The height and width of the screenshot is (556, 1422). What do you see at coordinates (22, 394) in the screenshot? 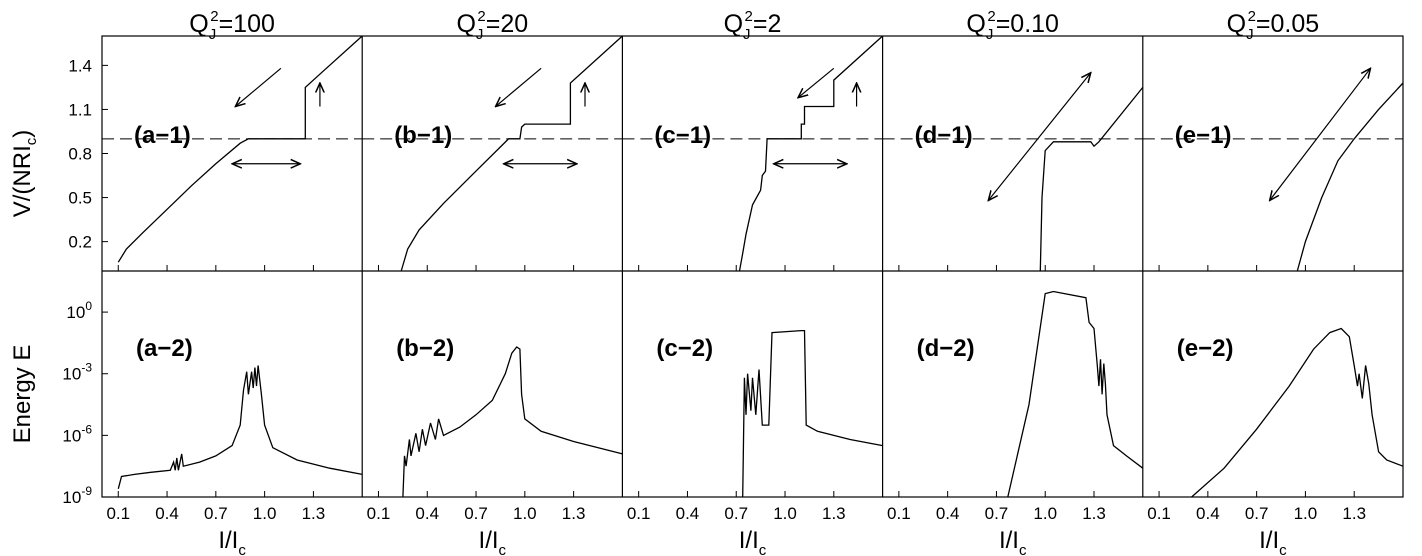
I see `y-axis-label-bottom: Energy E` at bounding box center [22, 394].